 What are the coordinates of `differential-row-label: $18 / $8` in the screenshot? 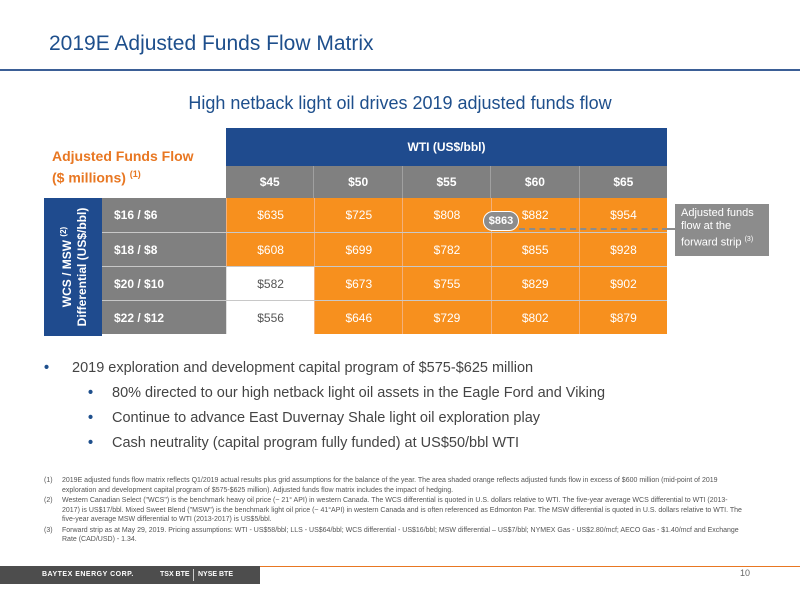 It's located at (164, 249).